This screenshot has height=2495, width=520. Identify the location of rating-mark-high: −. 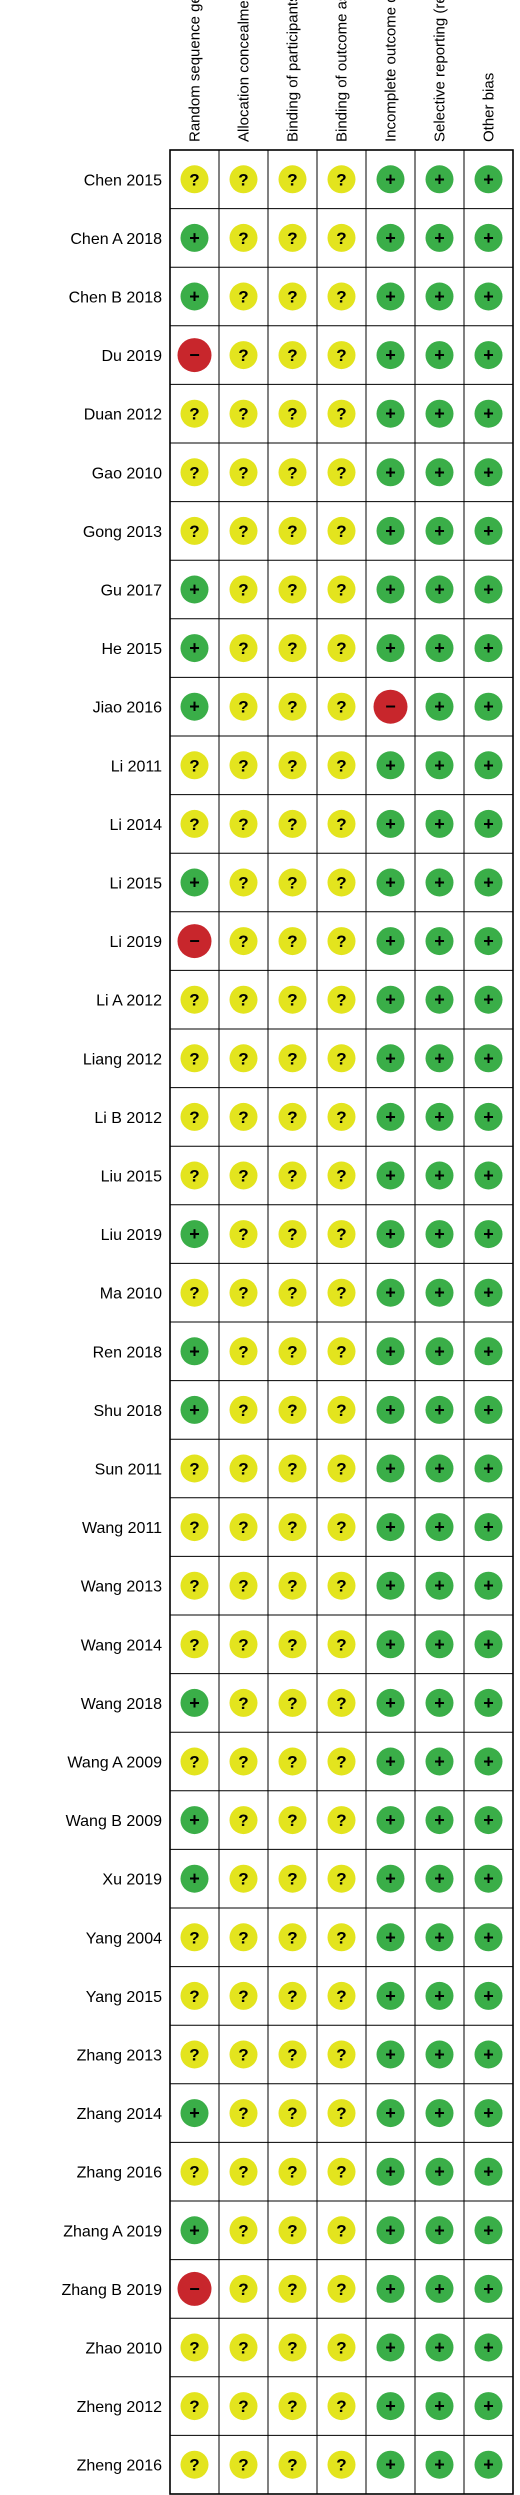
(194, 2288).